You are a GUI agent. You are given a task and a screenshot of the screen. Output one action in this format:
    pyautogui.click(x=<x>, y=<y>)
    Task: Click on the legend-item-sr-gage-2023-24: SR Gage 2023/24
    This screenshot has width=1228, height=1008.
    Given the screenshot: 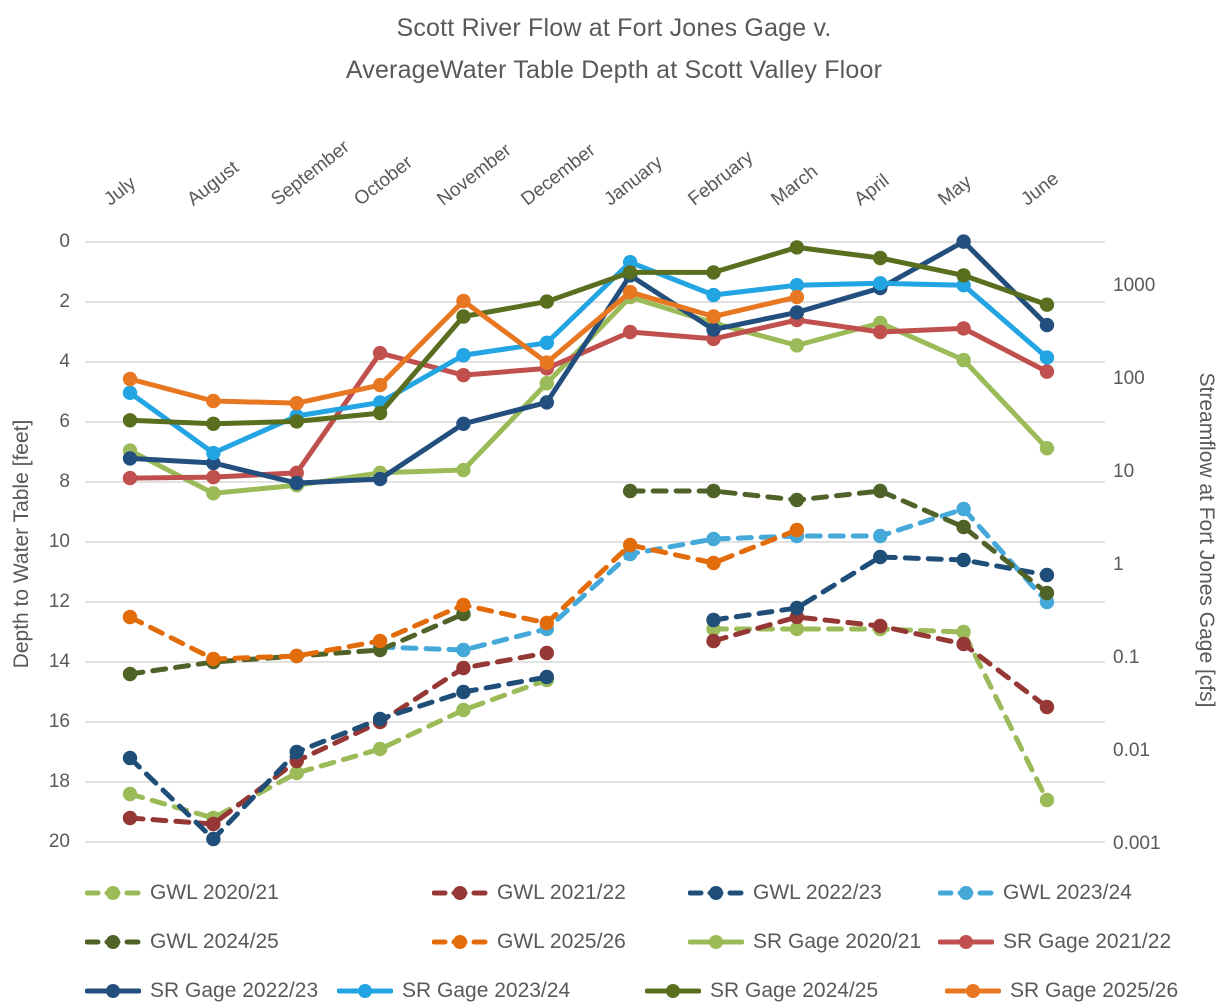 What is the action you would take?
    pyautogui.click(x=453, y=991)
    